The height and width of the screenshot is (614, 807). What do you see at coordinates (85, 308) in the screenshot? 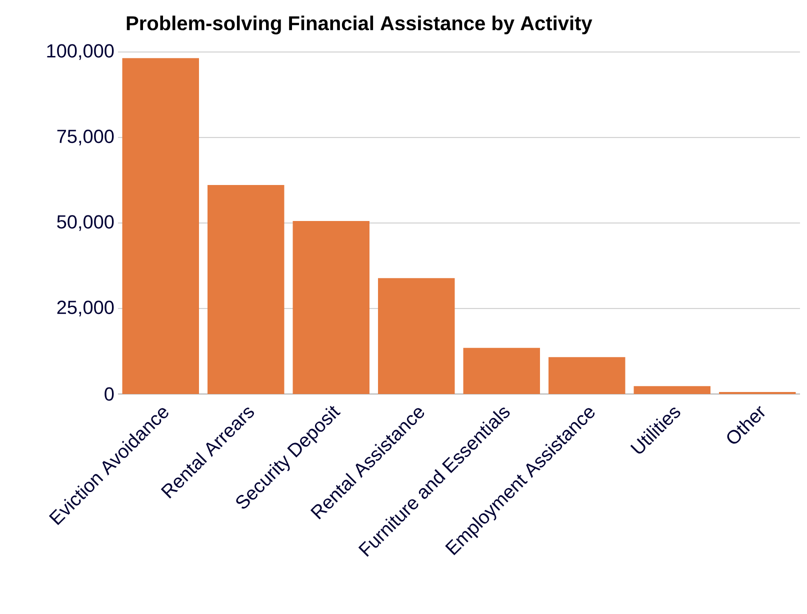
I see `y-tick-label: 25,000` at bounding box center [85, 308].